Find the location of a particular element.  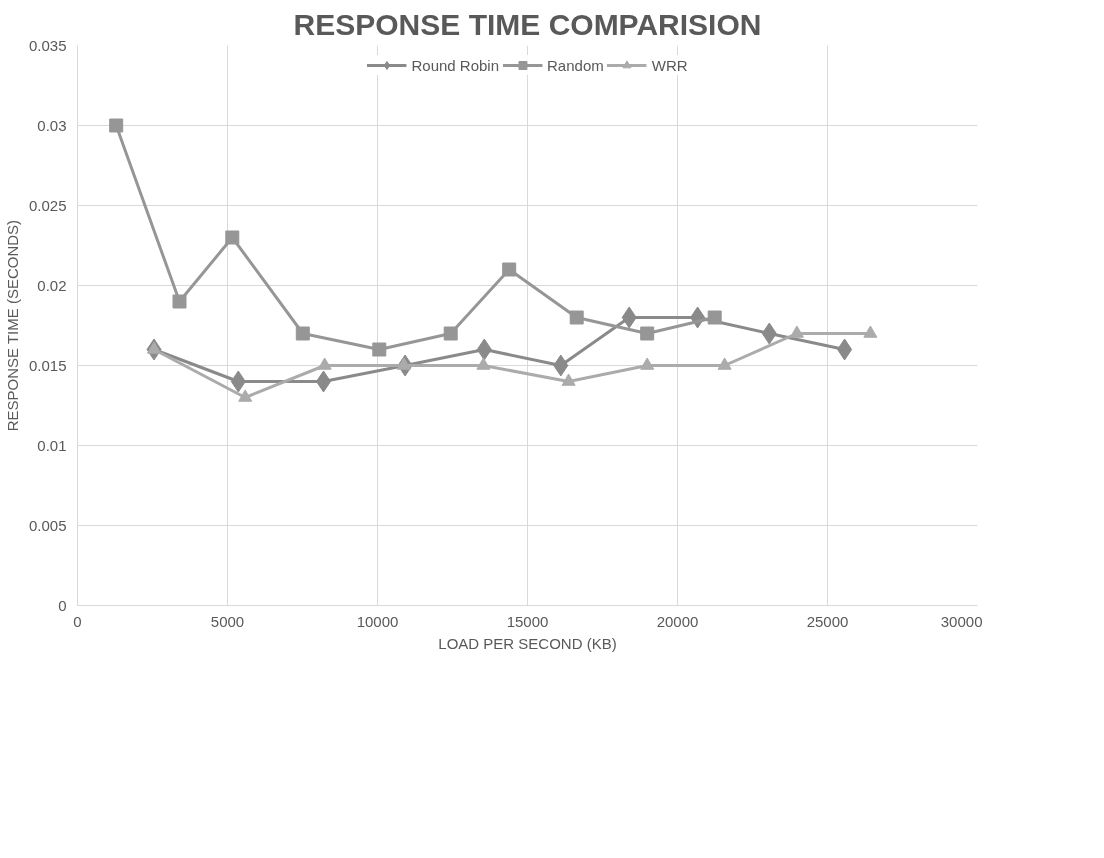

y-tick-label: 0 is located at coordinates (62, 605).